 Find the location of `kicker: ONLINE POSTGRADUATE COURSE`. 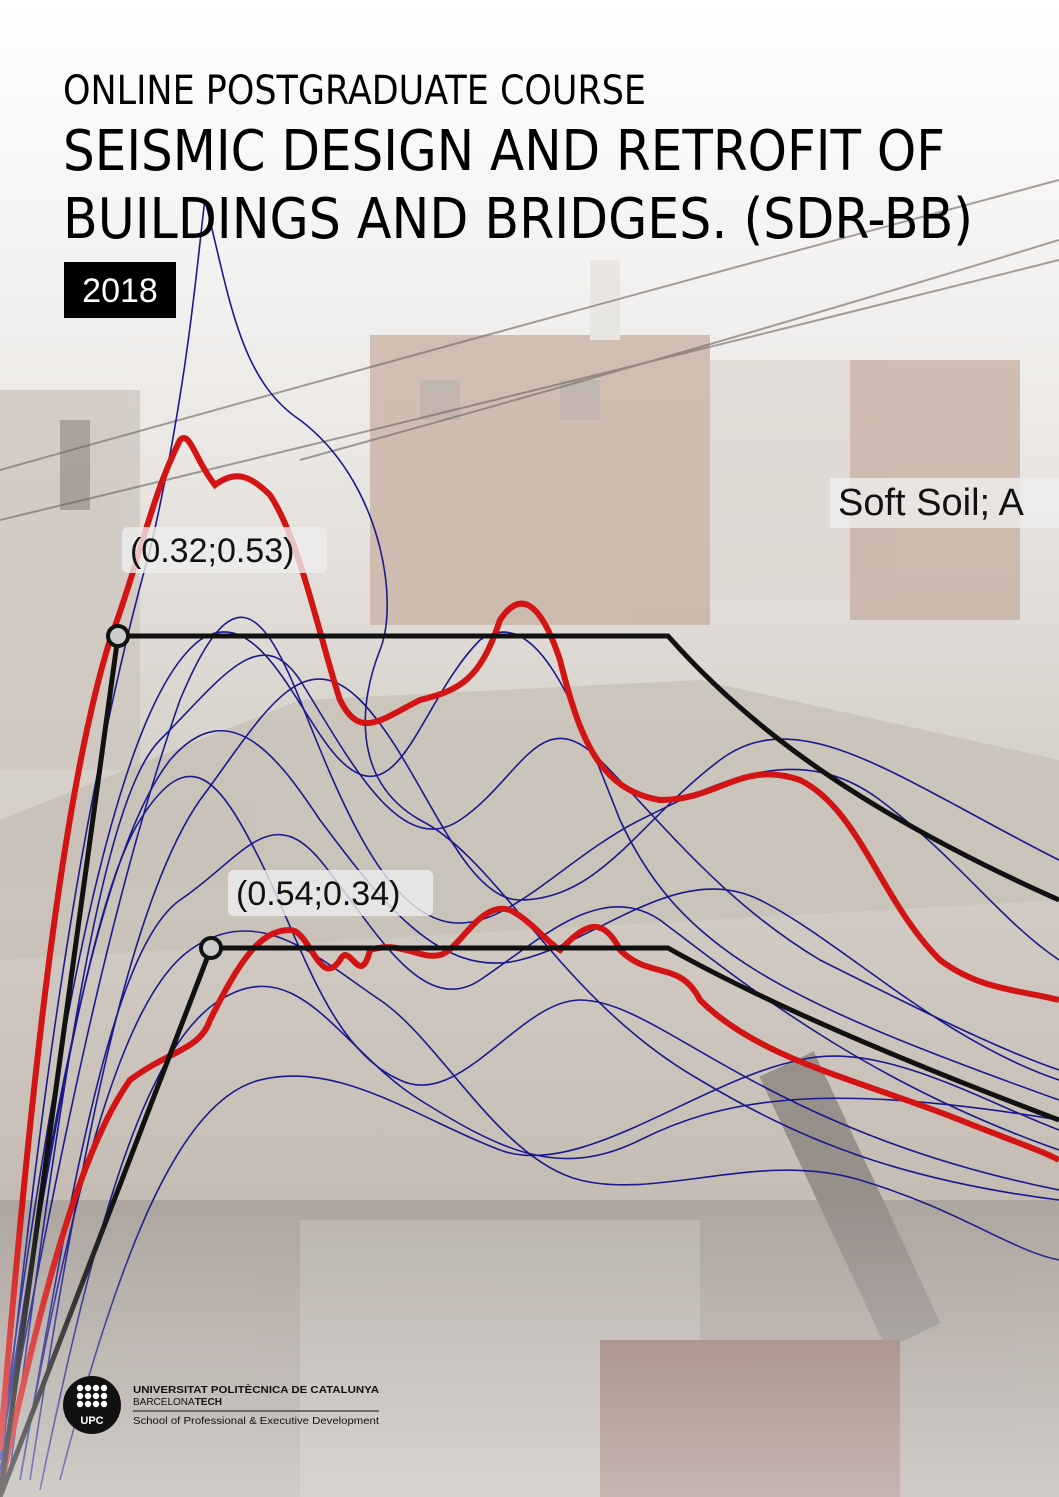

kicker: ONLINE POSTGRADUATE COURSE is located at coordinates (354, 91).